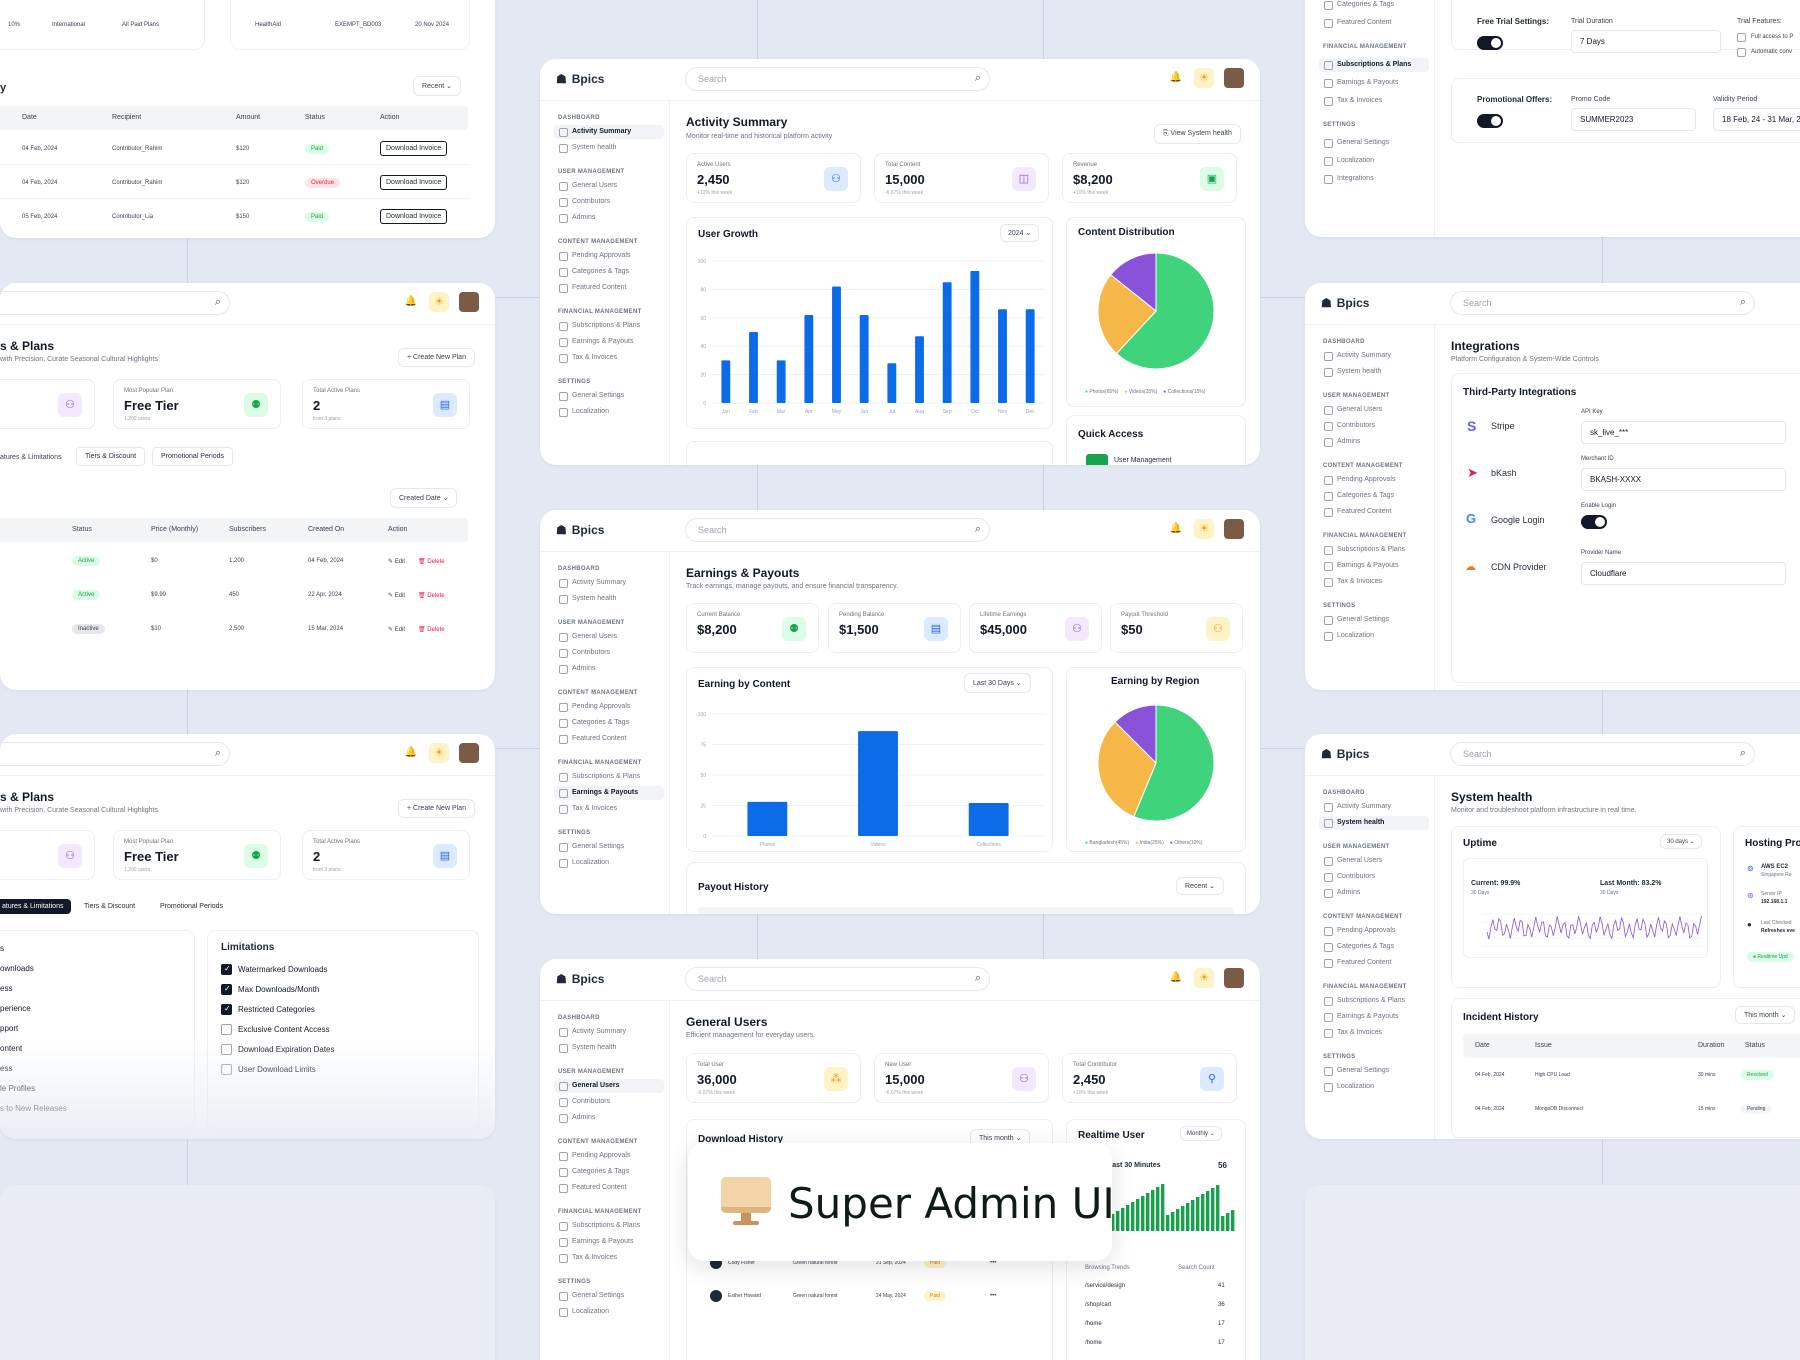 The image size is (1800, 1360). I want to click on year-select: 2024 ⌄, so click(1020, 233).